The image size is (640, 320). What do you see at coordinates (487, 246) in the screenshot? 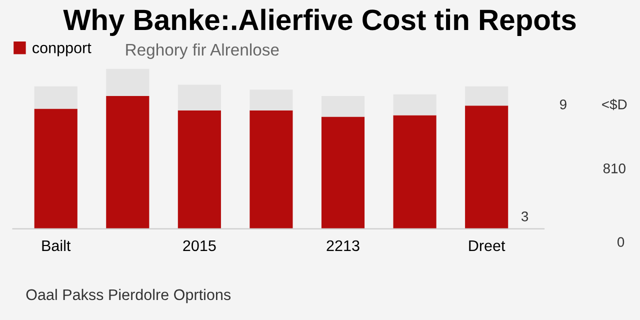
I see `x-tick-label: Dreet` at bounding box center [487, 246].